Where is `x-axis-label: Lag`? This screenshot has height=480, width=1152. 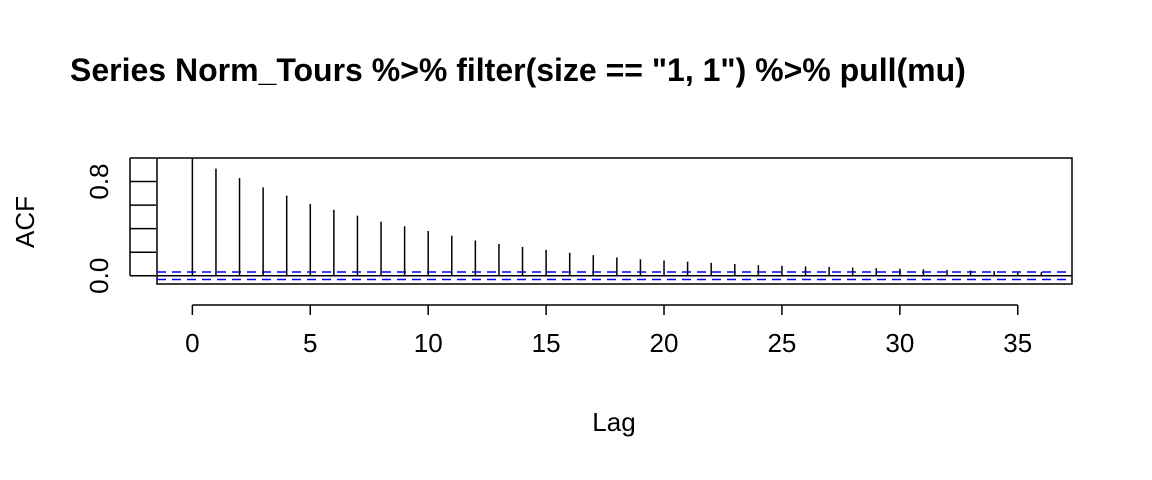 x-axis-label: Lag is located at coordinates (613, 422).